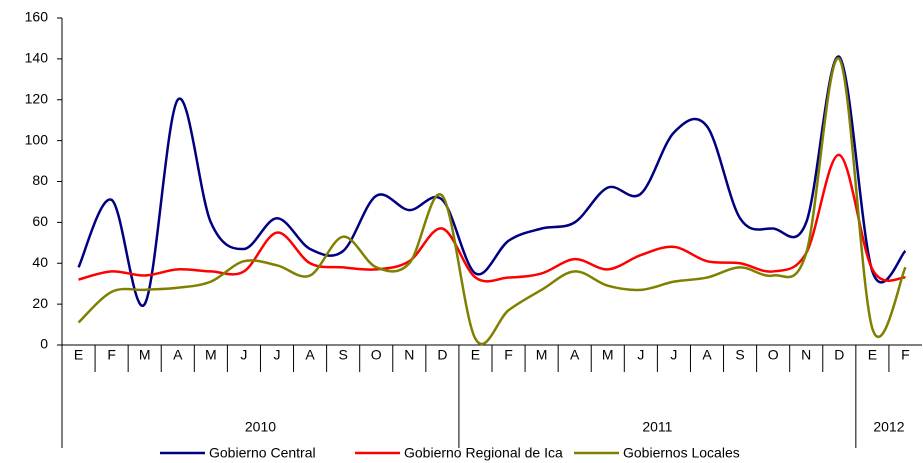 Image resolution: width=923 pixels, height=463 pixels. I want to click on y-tick-label: 120, so click(37, 98).